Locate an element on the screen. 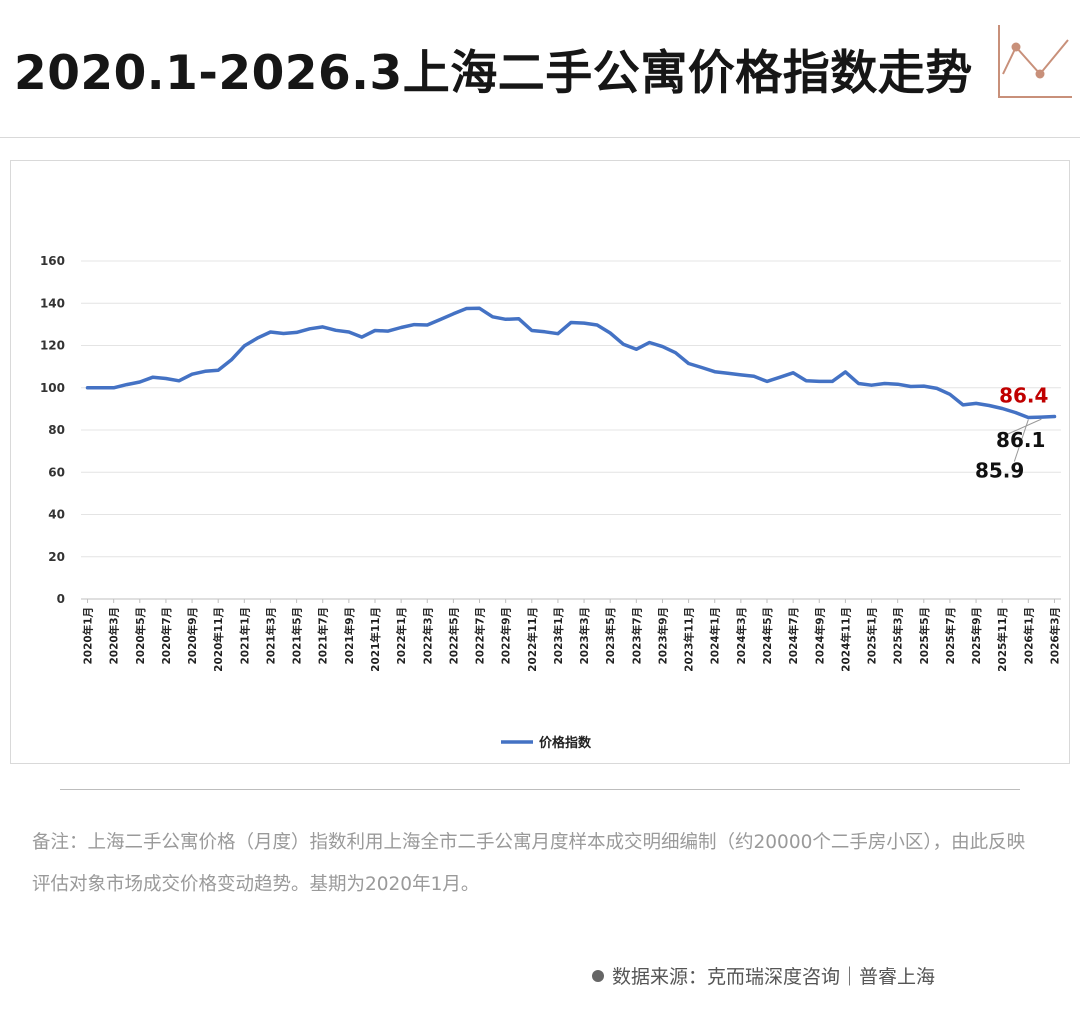 This screenshot has width=1080, height=1027. y-tick-label: 100 is located at coordinates (52, 388).